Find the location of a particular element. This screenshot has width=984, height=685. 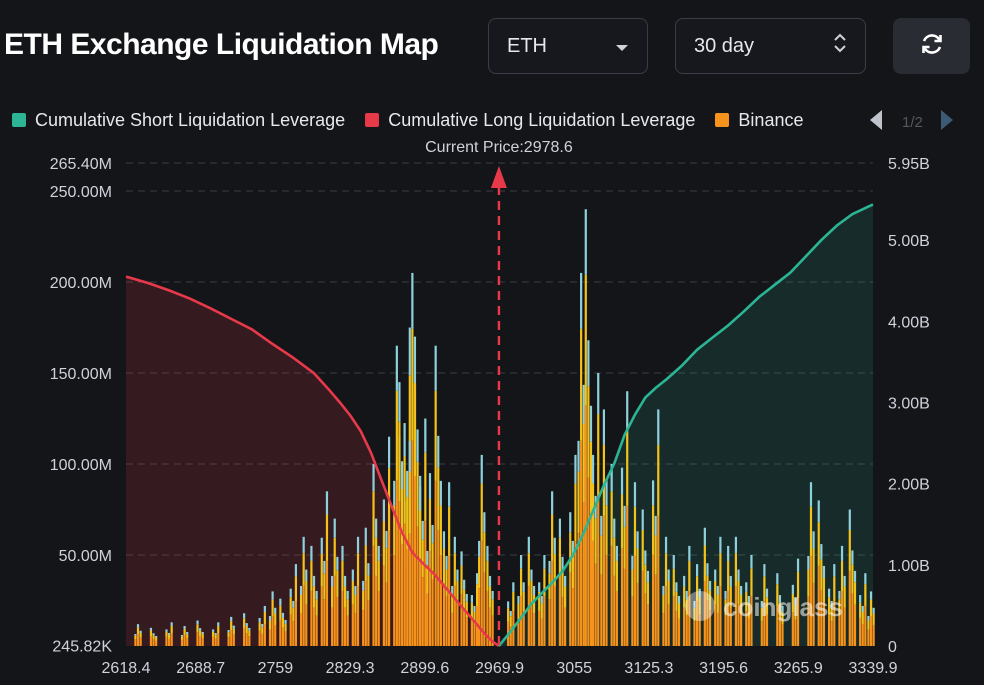

x-tick-label: 3339.9 is located at coordinates (873, 668).